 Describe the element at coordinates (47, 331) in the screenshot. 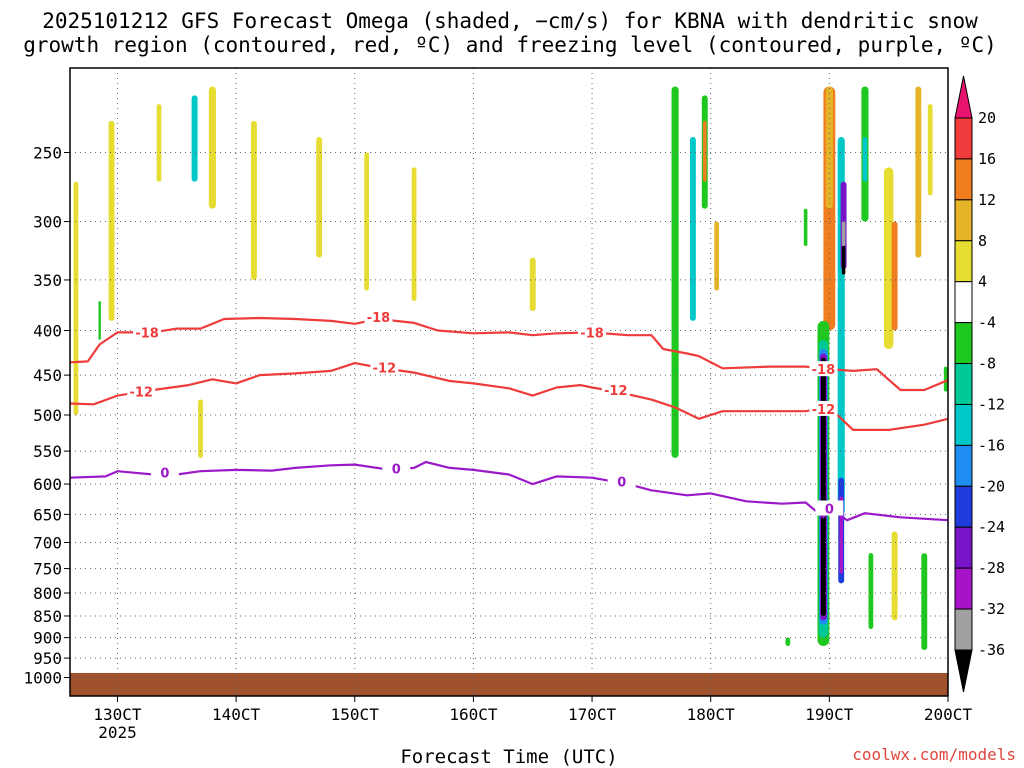

I see `y-tick-label: 400` at that location.